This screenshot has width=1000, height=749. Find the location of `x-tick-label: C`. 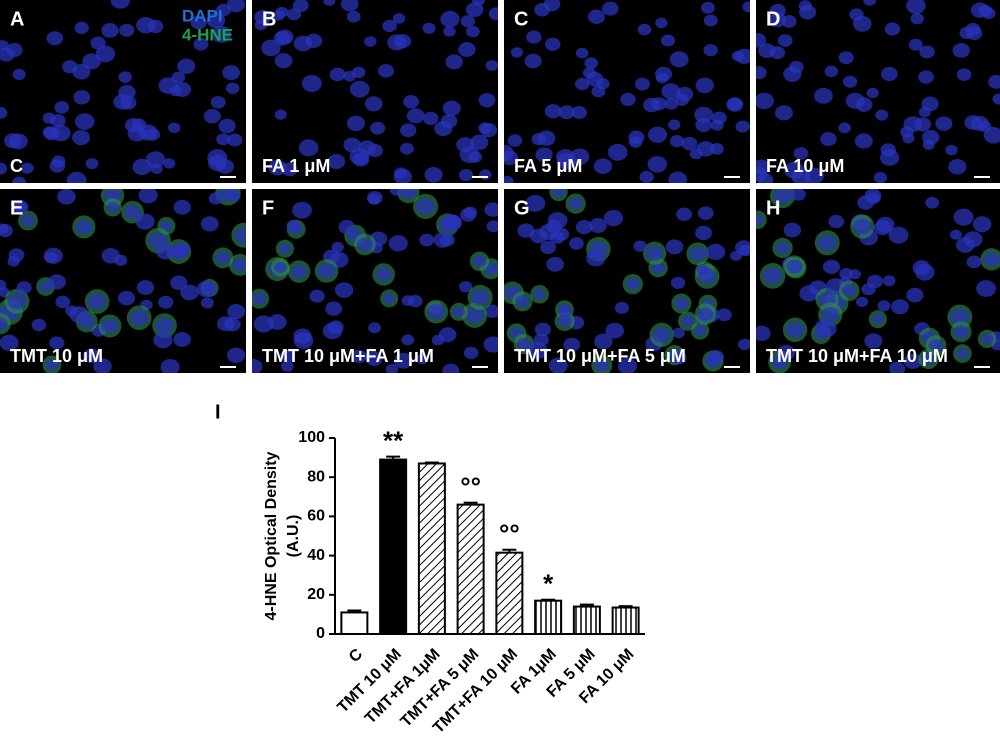

x-tick-label: C is located at coordinates (356, 655).